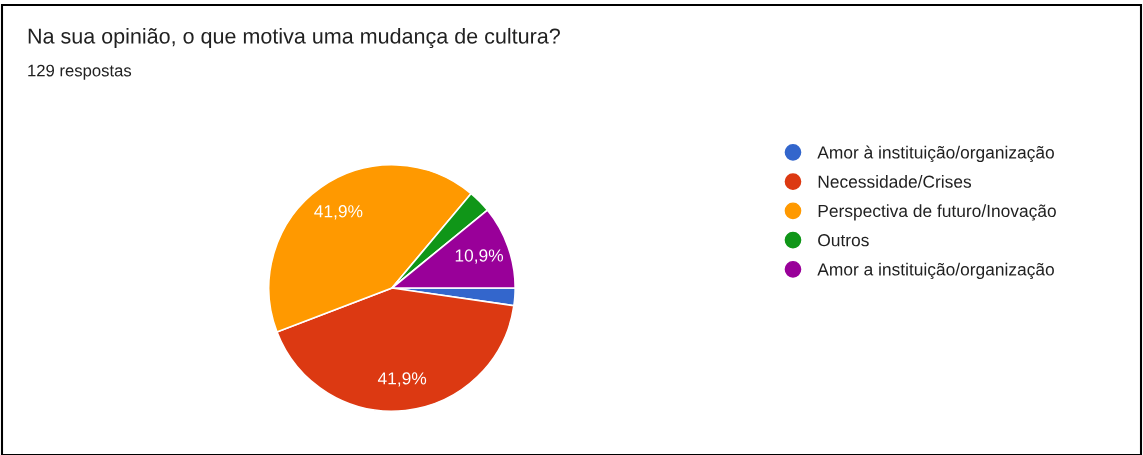 This screenshot has height=455, width=1143. What do you see at coordinates (937, 212) in the screenshot?
I see `legend-label: Perspectiva de futuro/Inovação` at bounding box center [937, 212].